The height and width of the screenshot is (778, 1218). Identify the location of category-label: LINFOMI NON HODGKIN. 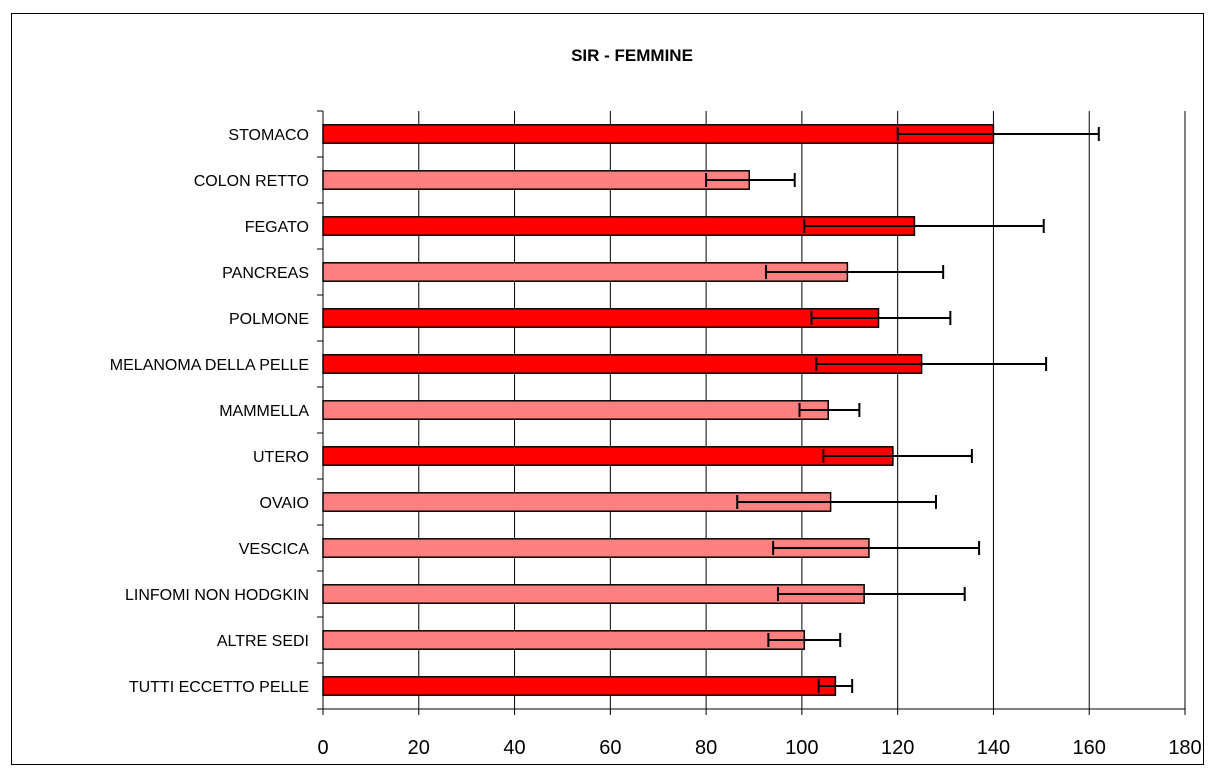
(217, 595).